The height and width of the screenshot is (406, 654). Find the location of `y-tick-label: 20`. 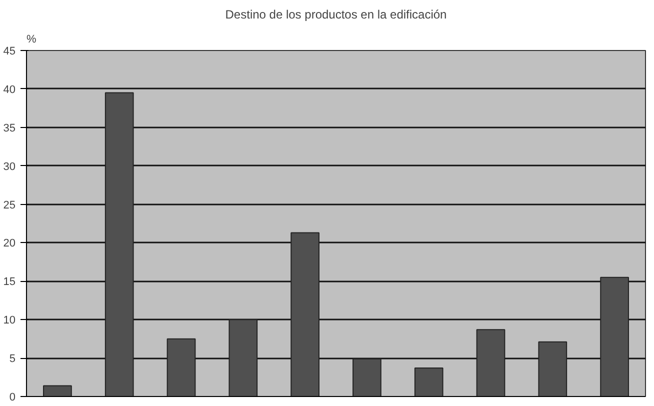

y-tick-label: 20 is located at coordinates (9, 244).